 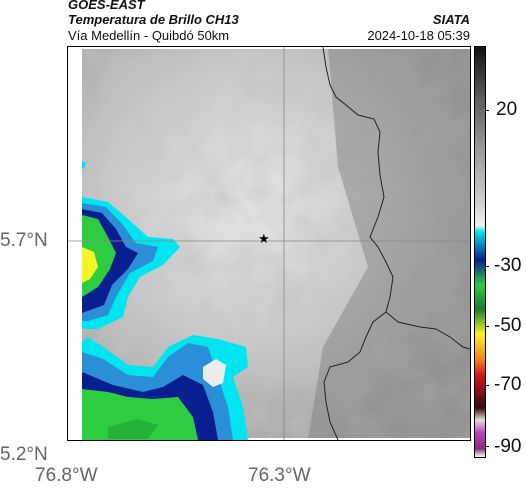 I want to click on region-subtitle: Vía Medellín - Quibdó 50km, so click(x=149, y=35).